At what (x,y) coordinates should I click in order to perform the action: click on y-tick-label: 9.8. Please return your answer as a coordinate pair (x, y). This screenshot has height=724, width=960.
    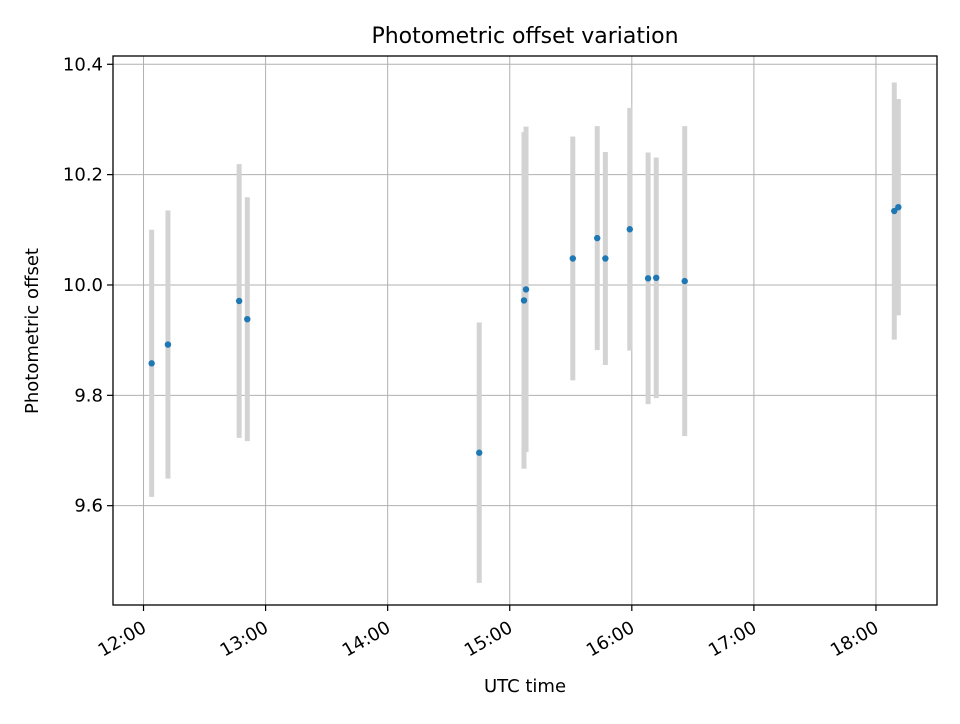
    Looking at the image, I should click on (88, 395).